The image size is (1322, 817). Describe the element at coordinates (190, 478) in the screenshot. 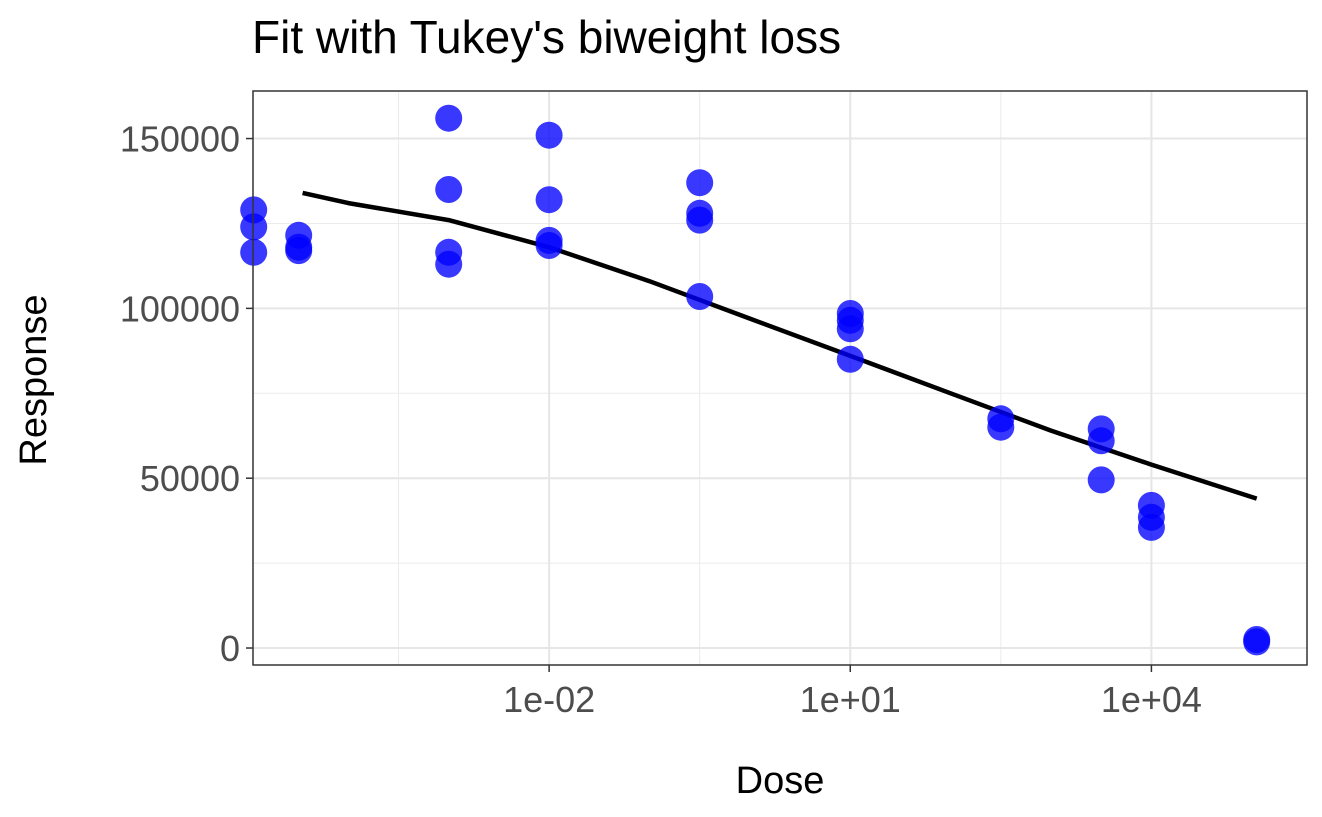

I see `y-tick-label: 50000` at that location.